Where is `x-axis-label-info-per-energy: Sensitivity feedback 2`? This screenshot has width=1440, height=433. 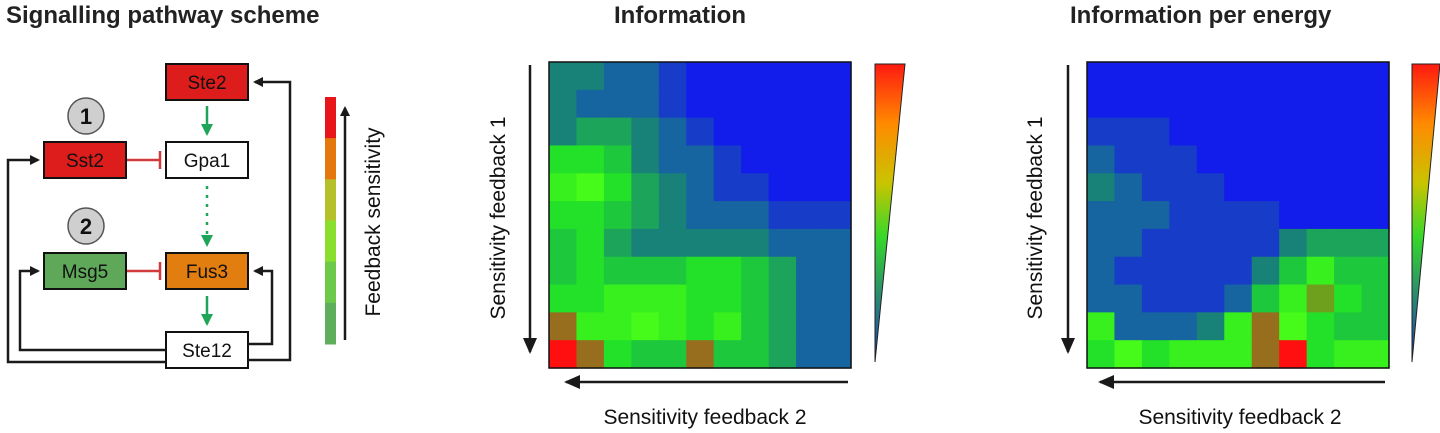 x-axis-label-info-per-energy: Sensitivity feedback 2 is located at coordinates (1239, 417).